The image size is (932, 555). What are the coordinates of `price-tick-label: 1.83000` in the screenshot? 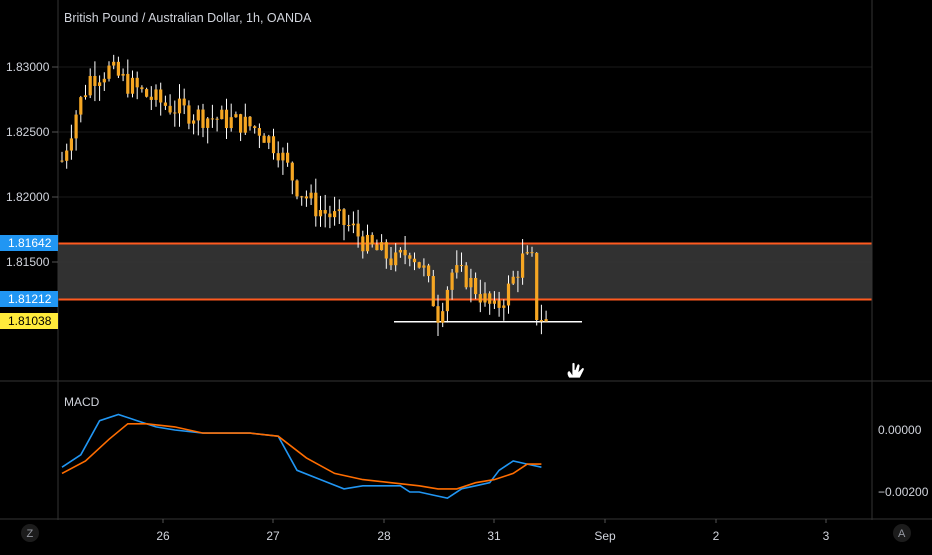 It's located at (28, 67).